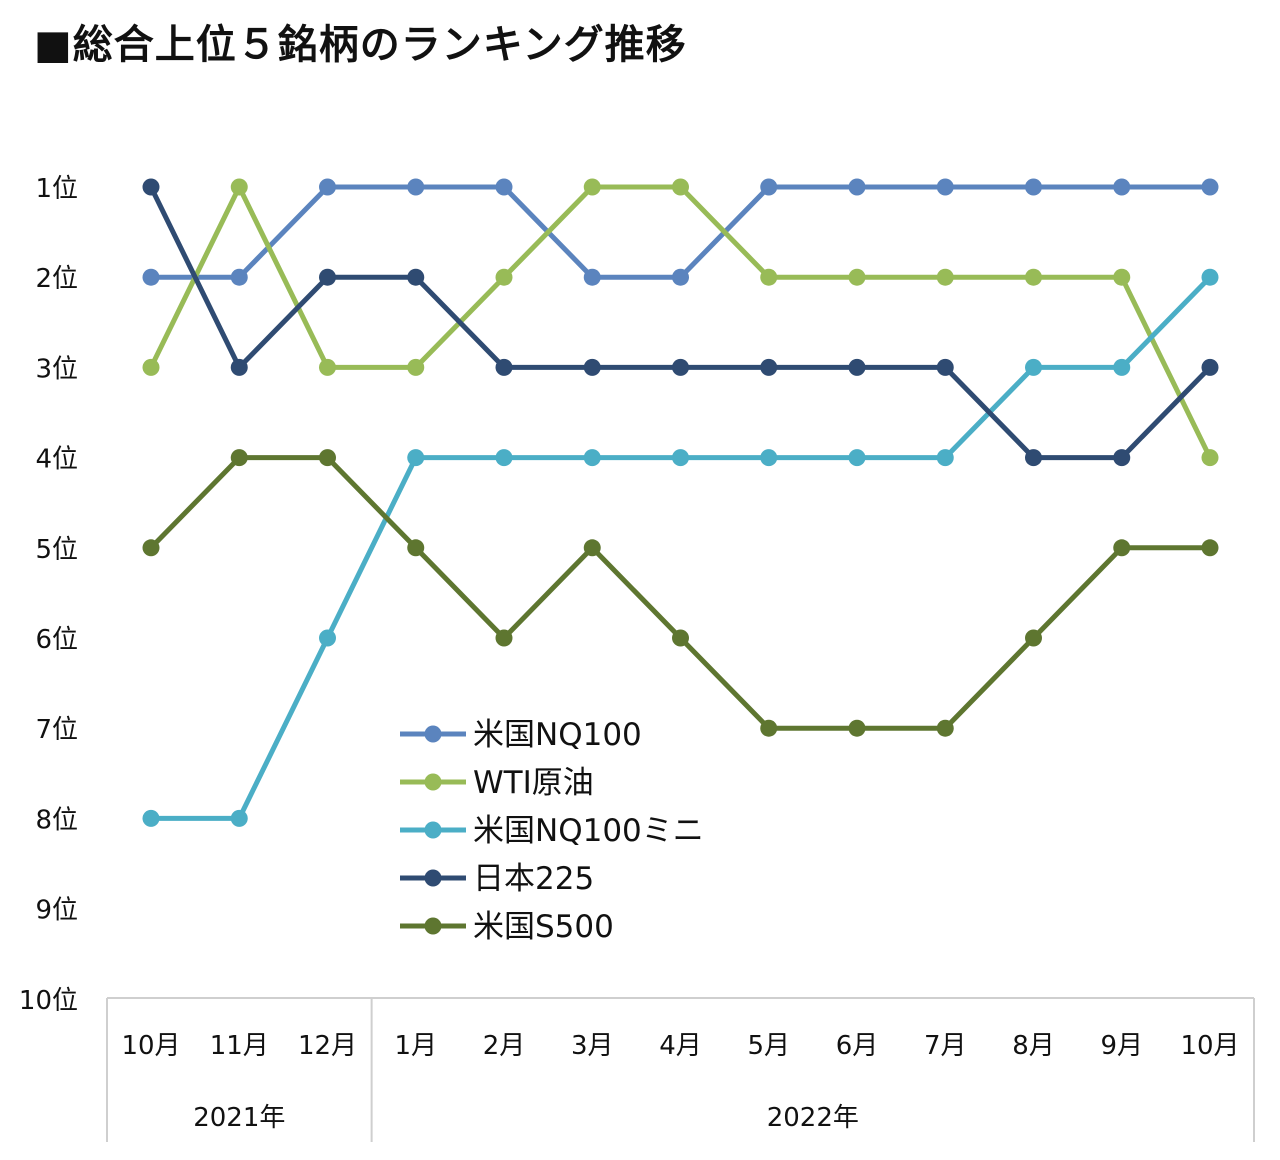  What do you see at coordinates (945, 1046) in the screenshot?
I see `x-tick-label: 7月` at bounding box center [945, 1046].